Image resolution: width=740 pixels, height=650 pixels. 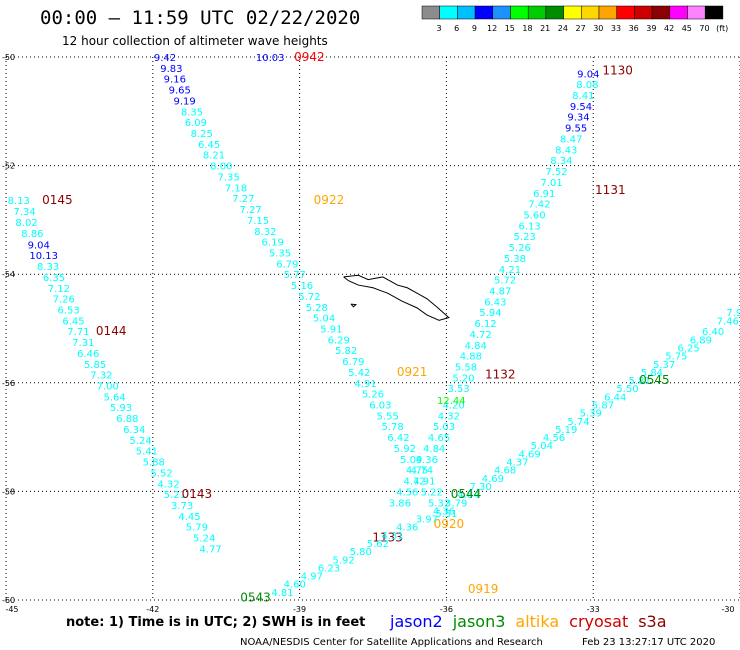 I want to click on wave-height-value: 6.44, so click(x=615, y=397).